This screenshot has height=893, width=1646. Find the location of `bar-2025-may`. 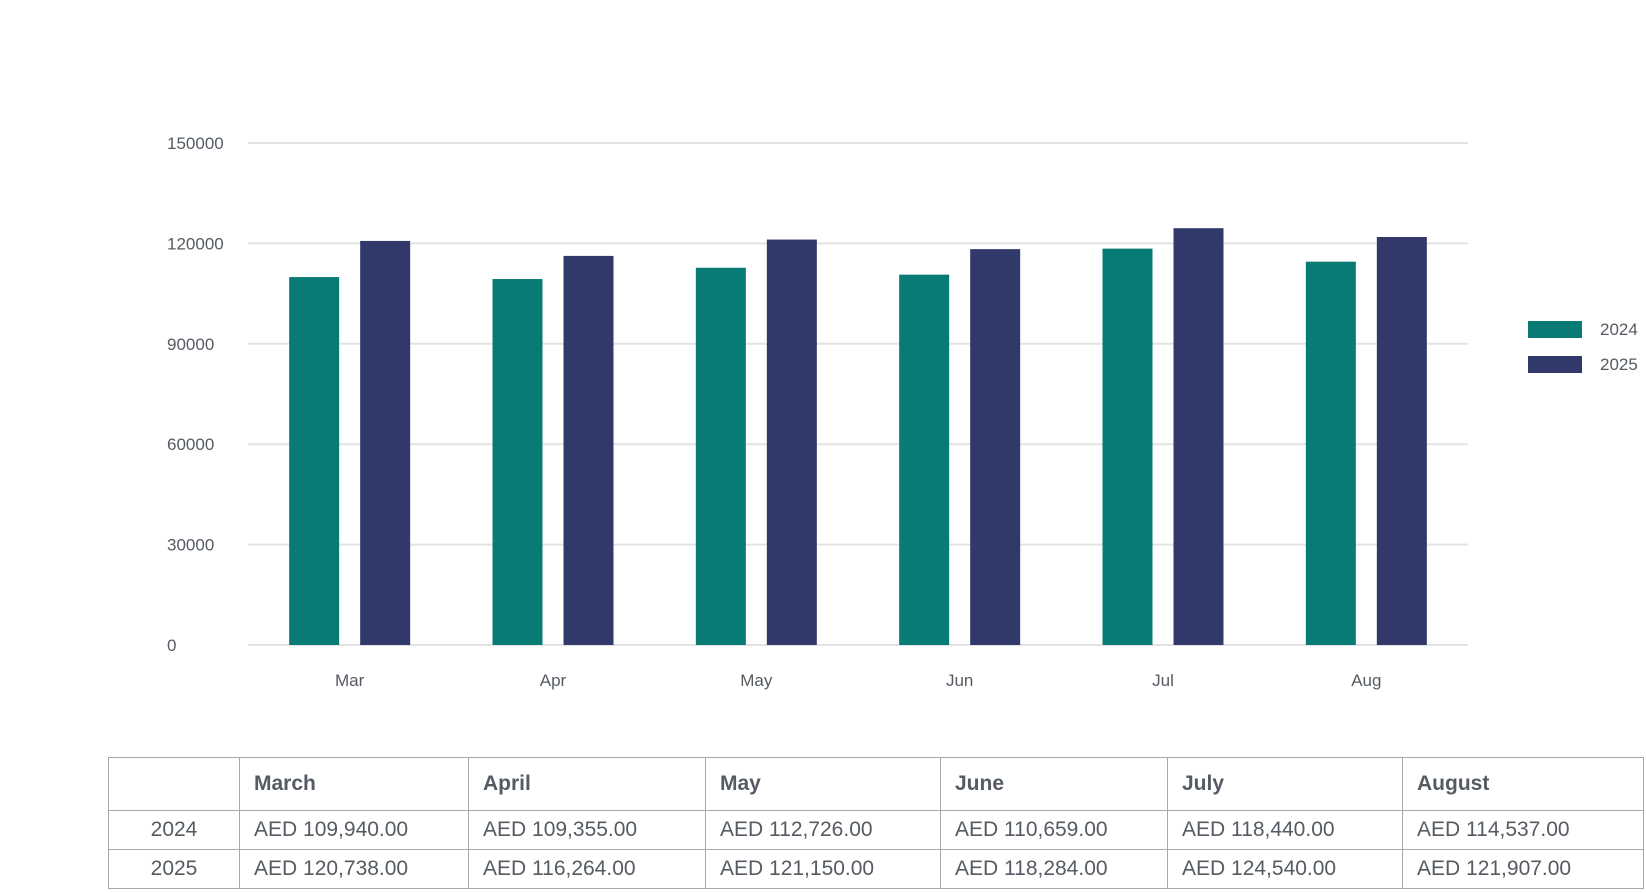

bar-2025-may is located at coordinates (791, 442).